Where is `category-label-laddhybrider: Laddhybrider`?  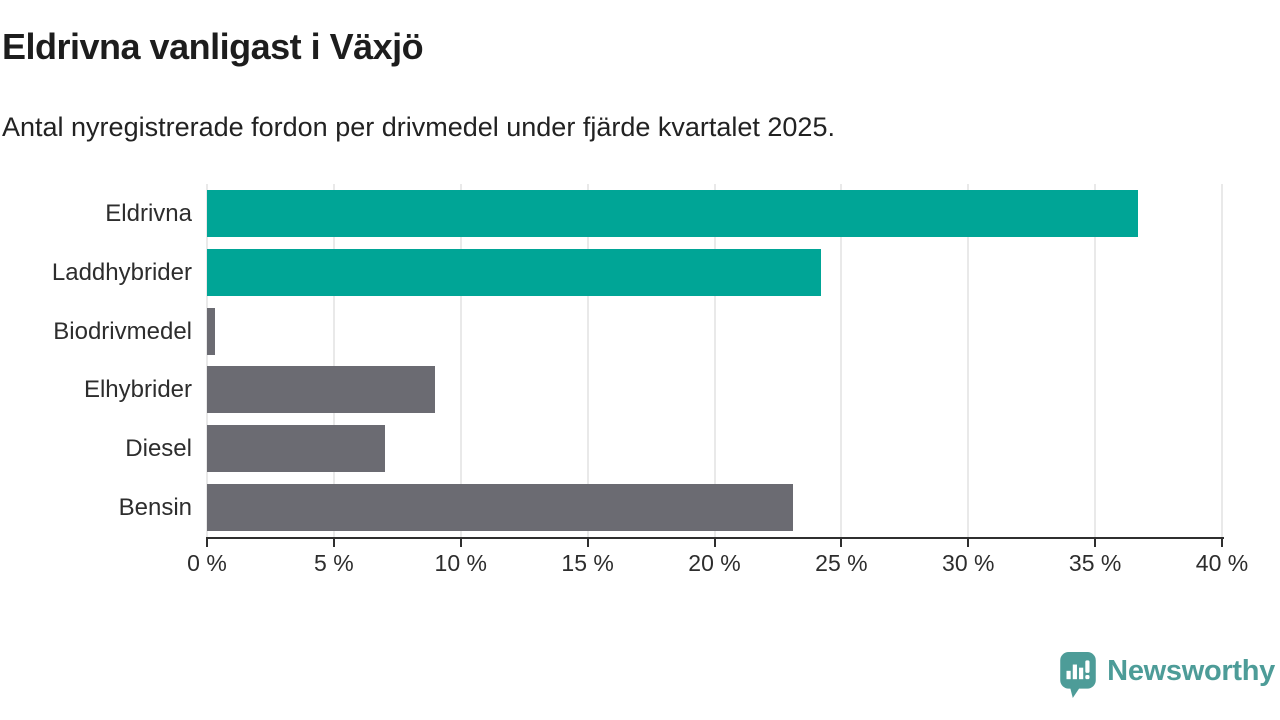 category-label-laddhybrider: Laddhybrider is located at coordinates (121, 272).